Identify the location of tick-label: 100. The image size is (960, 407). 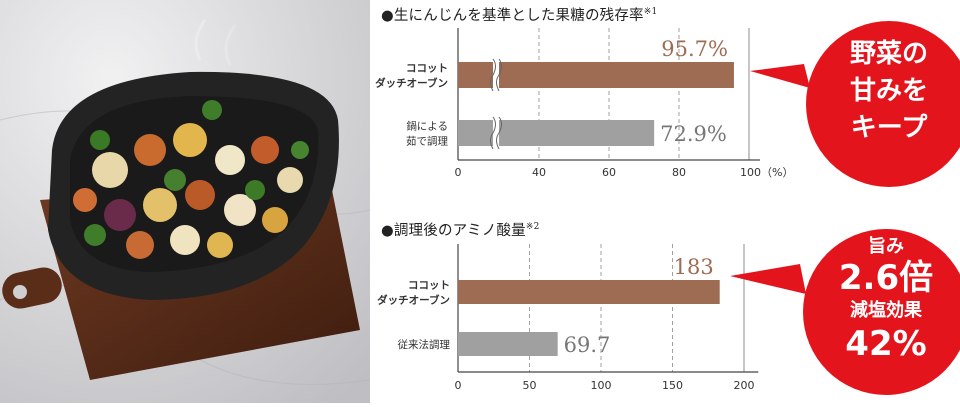
(601, 385).